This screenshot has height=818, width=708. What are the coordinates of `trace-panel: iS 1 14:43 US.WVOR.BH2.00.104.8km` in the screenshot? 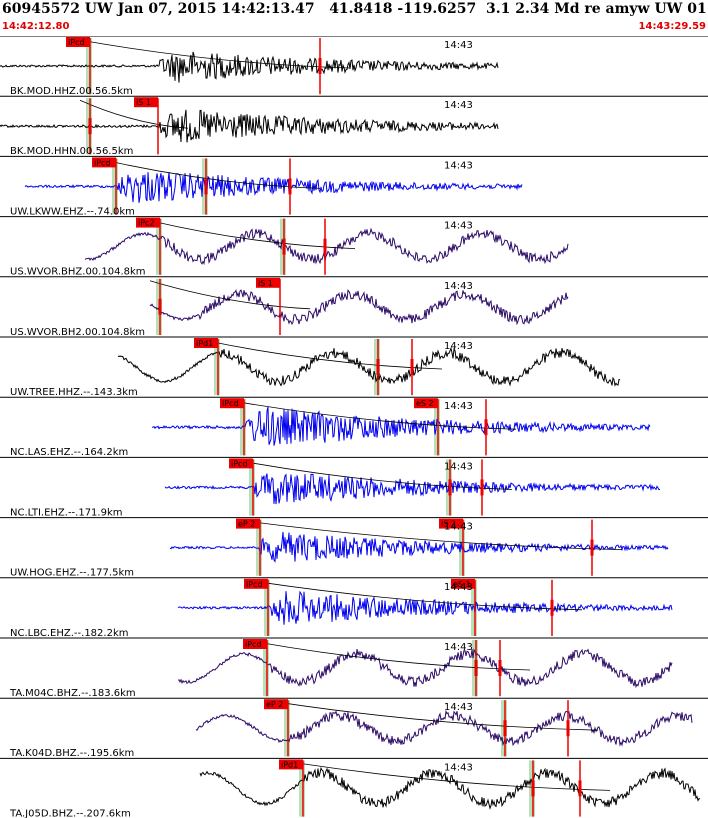 It's located at (354, 307).